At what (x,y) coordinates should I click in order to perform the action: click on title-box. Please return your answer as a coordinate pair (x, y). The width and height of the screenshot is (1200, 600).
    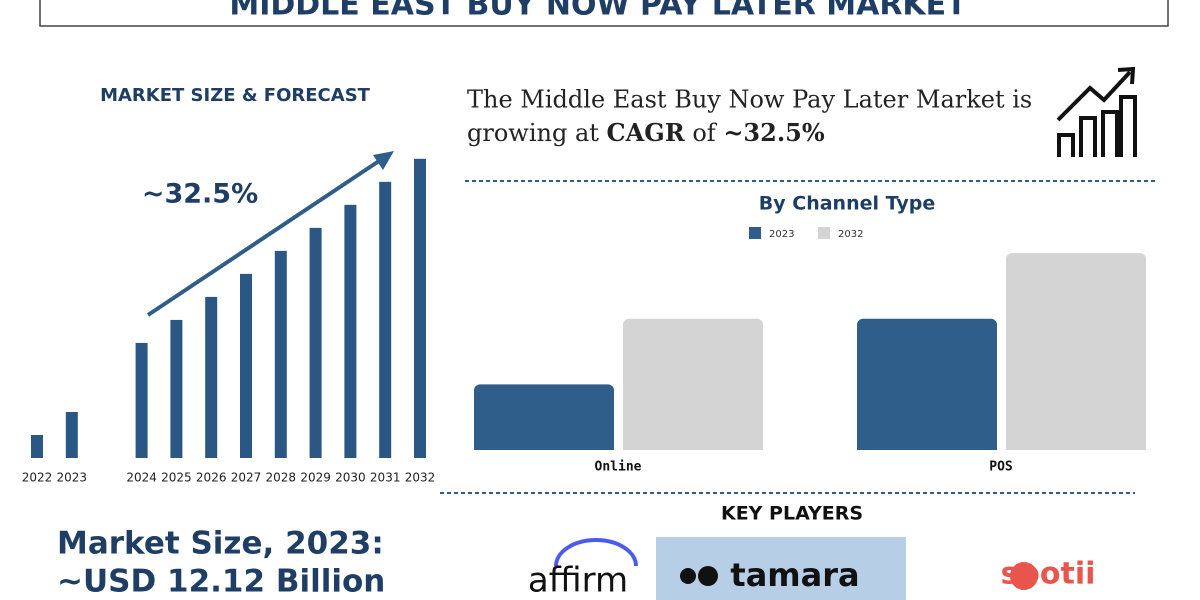
    Looking at the image, I should click on (604, 13).